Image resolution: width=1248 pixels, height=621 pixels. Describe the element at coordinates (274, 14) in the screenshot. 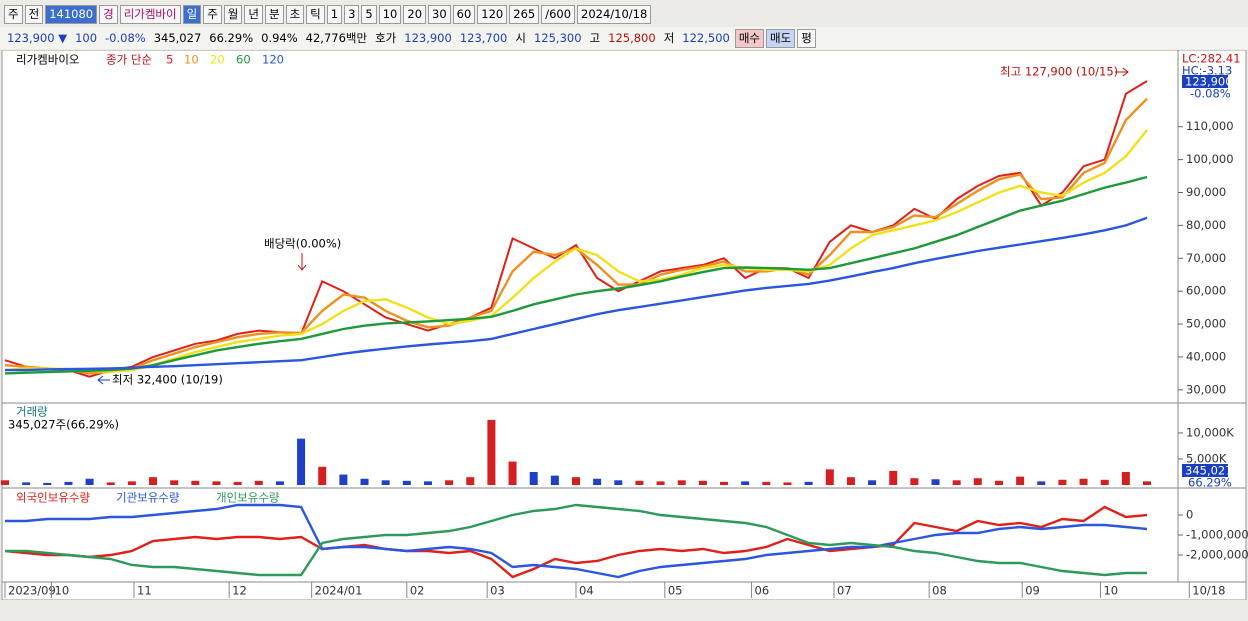

I see `toolbar-item: 분` at that location.